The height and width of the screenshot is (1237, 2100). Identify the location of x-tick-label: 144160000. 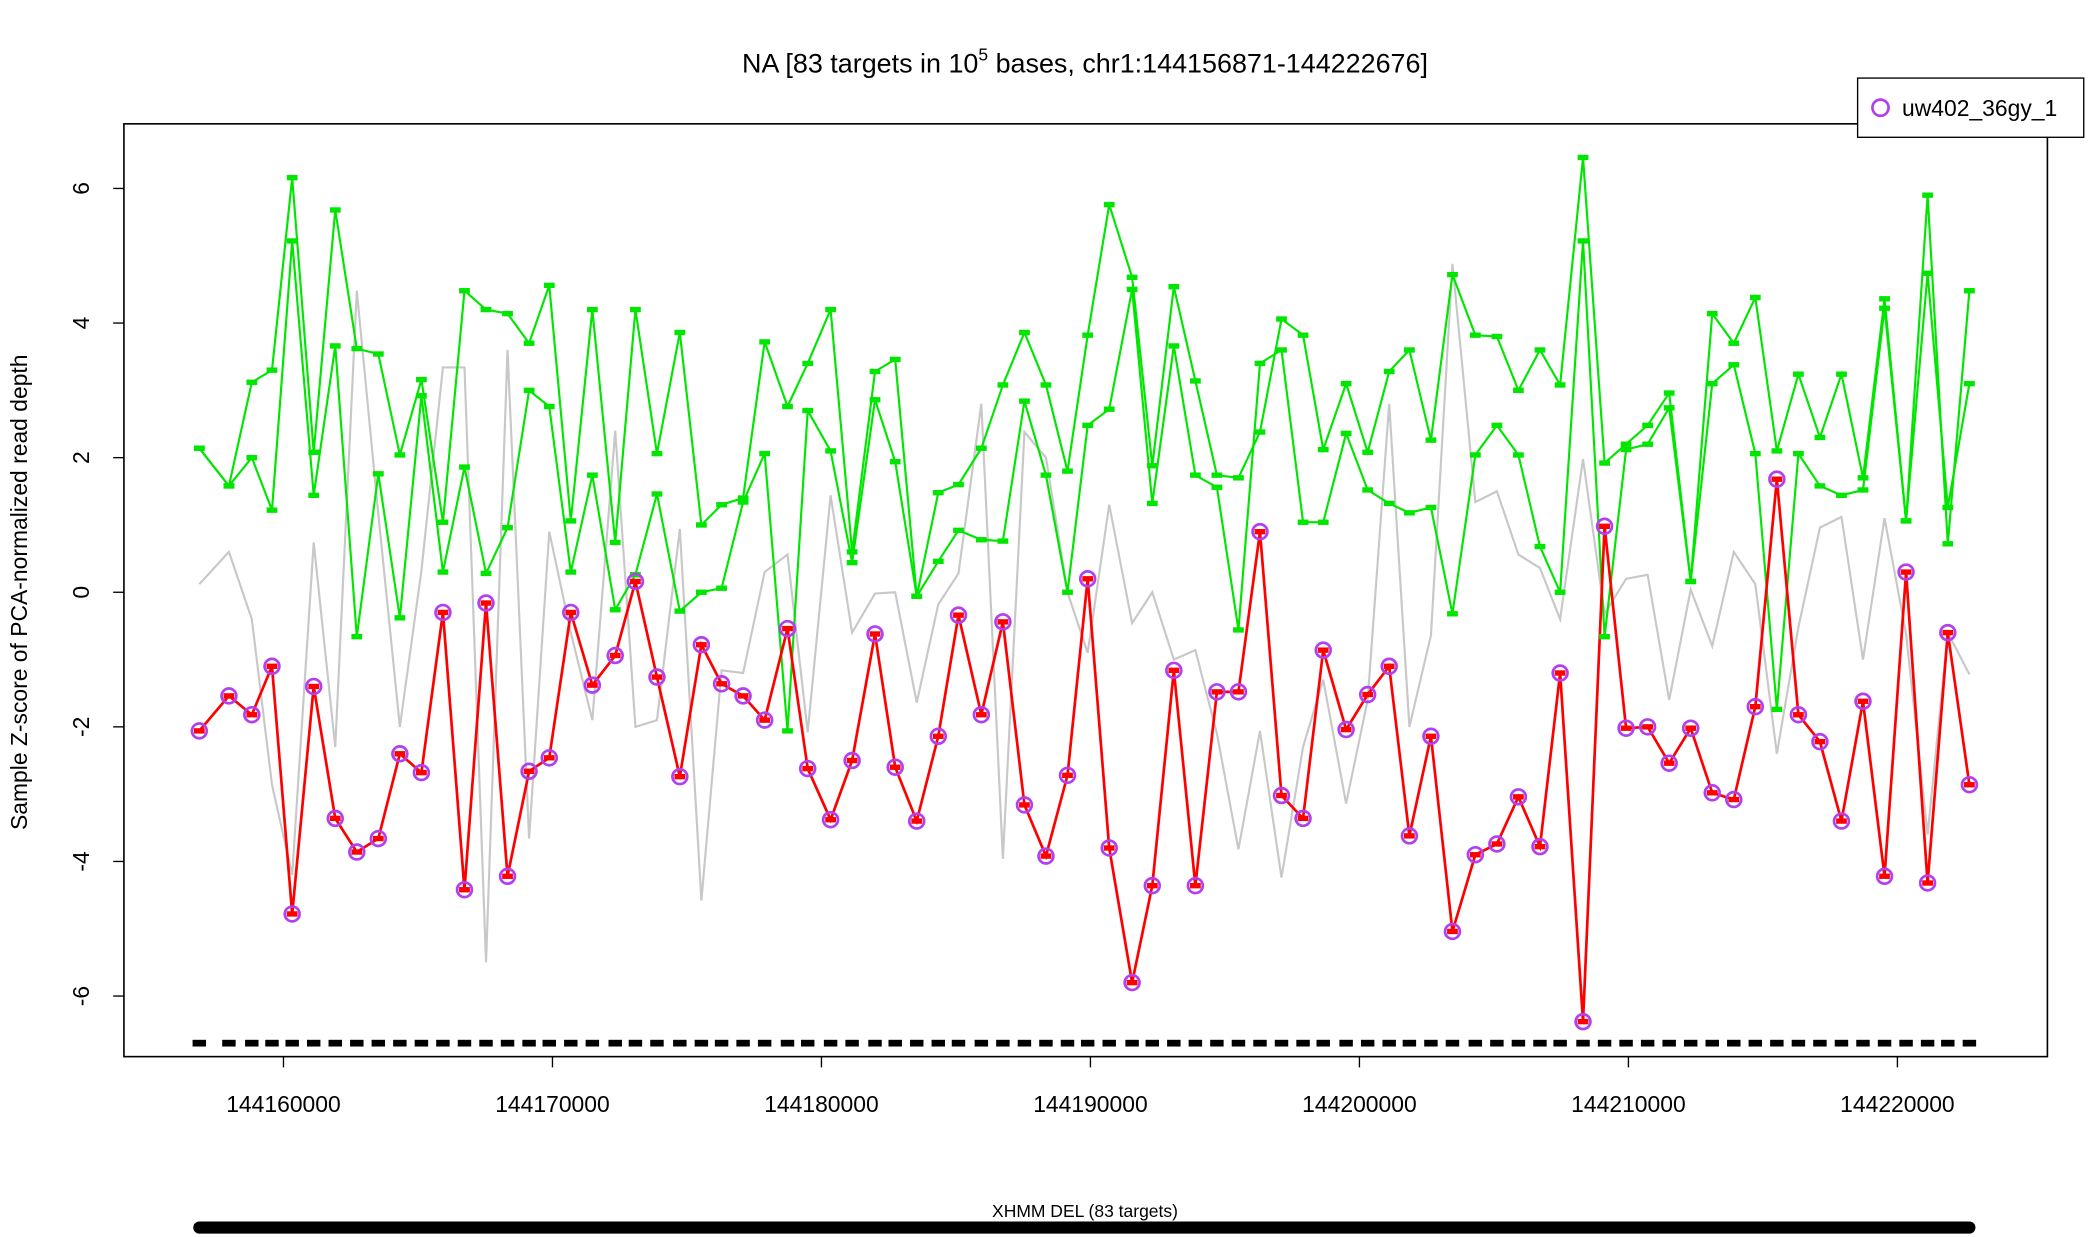
(283, 1104).